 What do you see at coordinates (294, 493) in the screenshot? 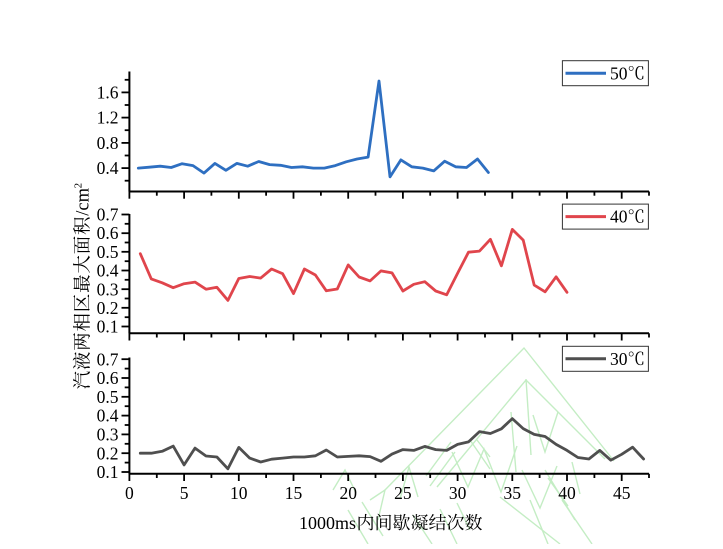
I see `svg-text: 15` at bounding box center [294, 493].